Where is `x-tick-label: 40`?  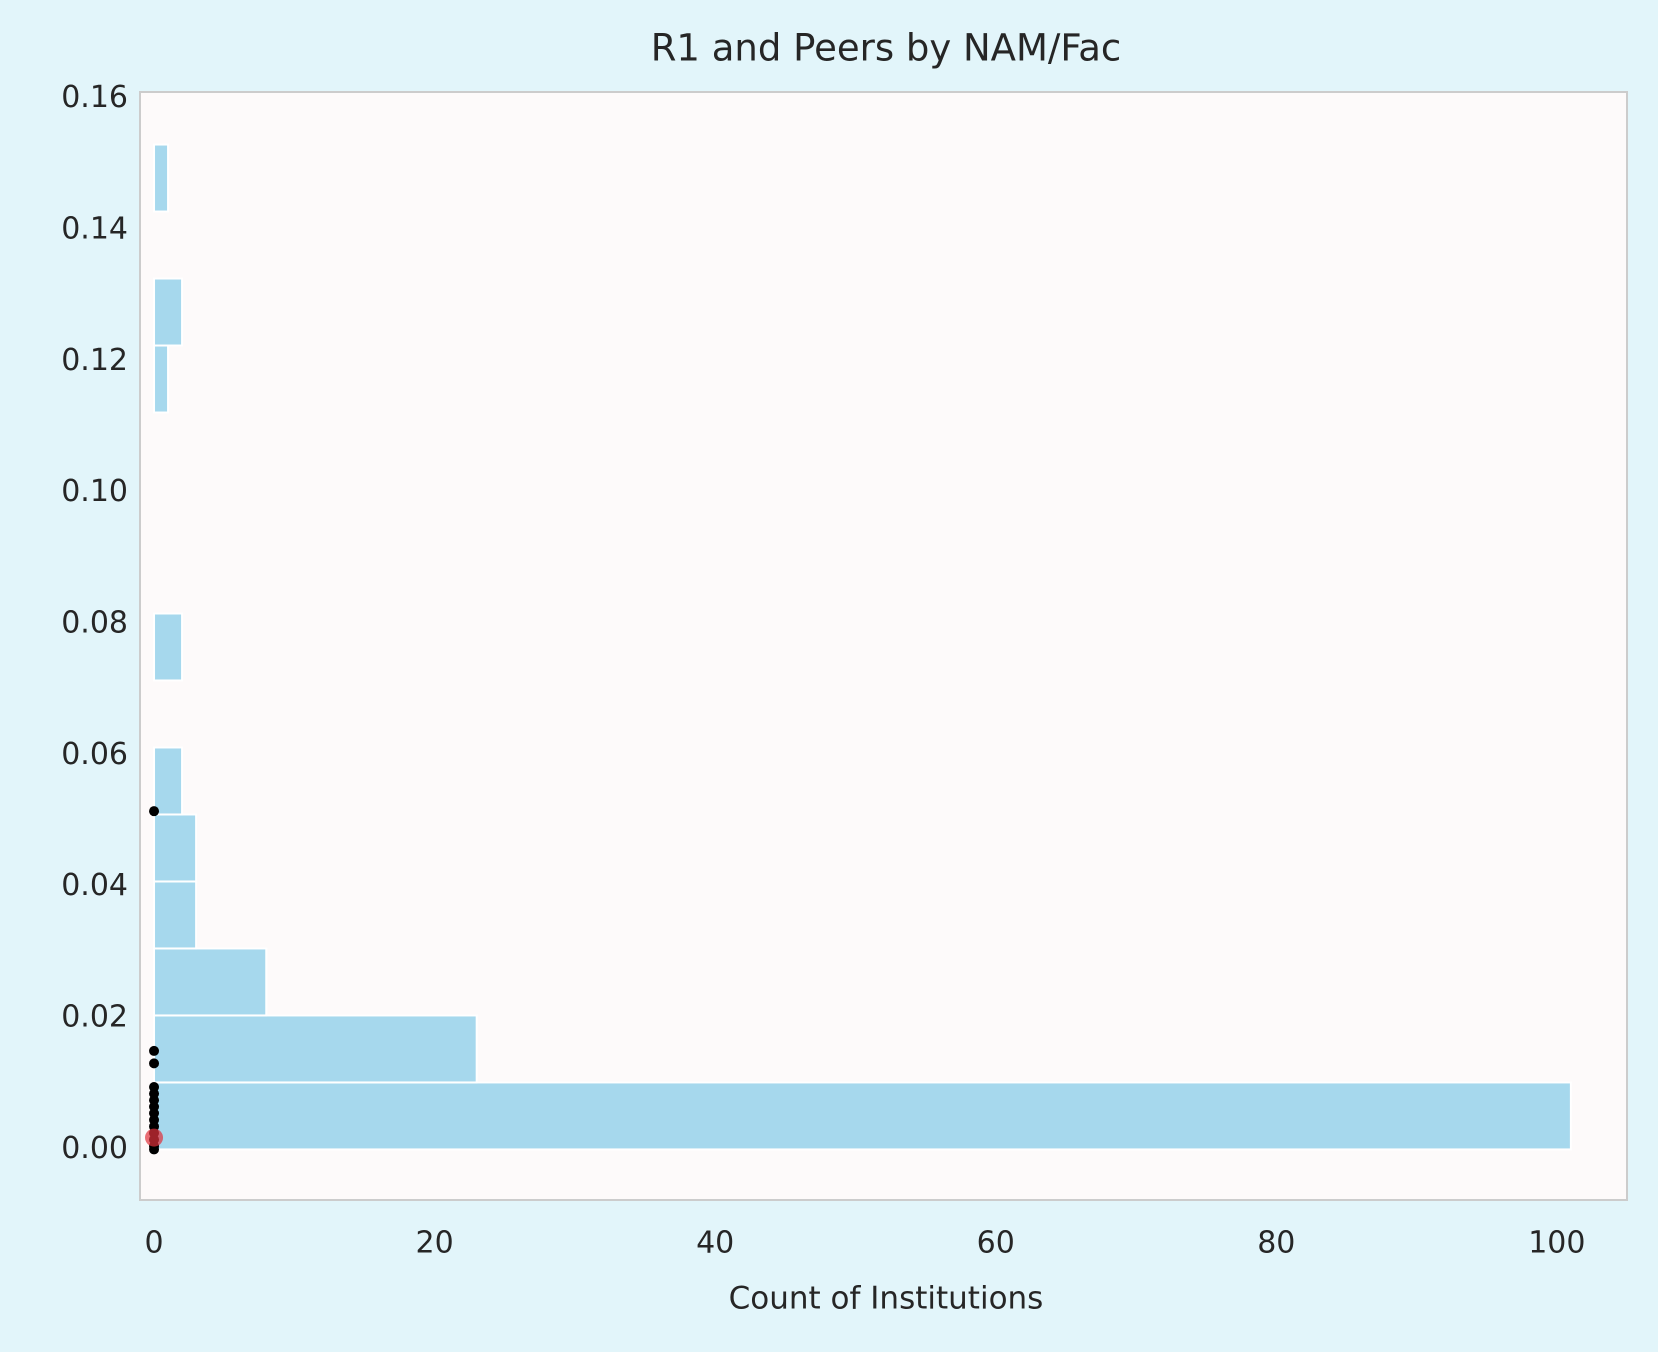 x-tick-label: 40 is located at coordinates (715, 1243).